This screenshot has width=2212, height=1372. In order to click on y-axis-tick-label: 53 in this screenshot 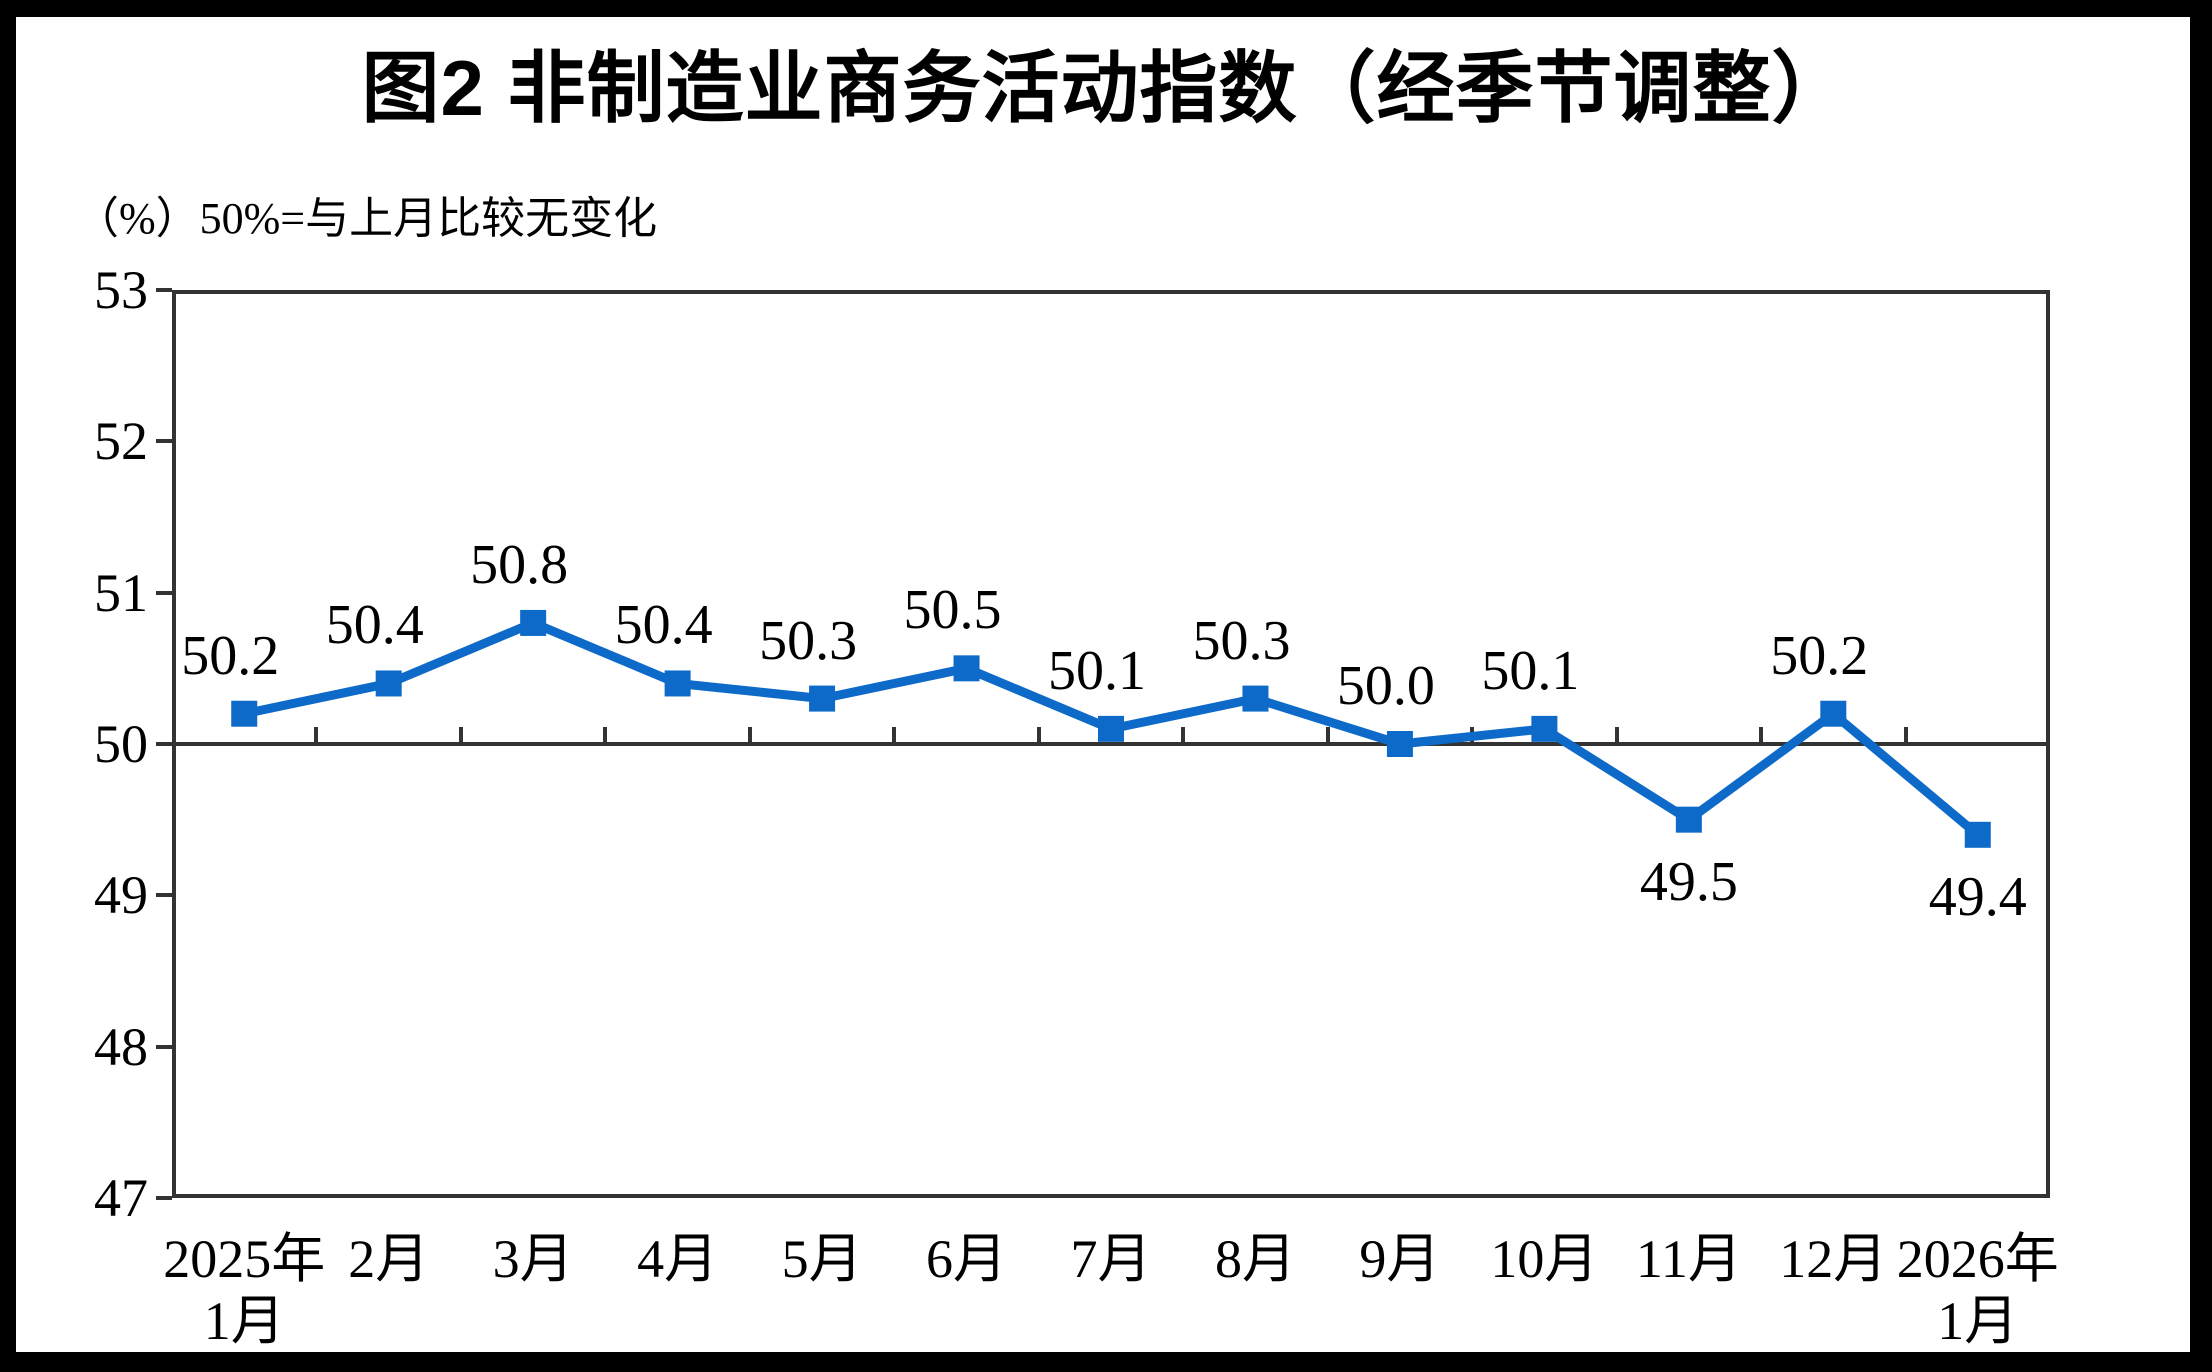, I will do `click(121, 290)`.